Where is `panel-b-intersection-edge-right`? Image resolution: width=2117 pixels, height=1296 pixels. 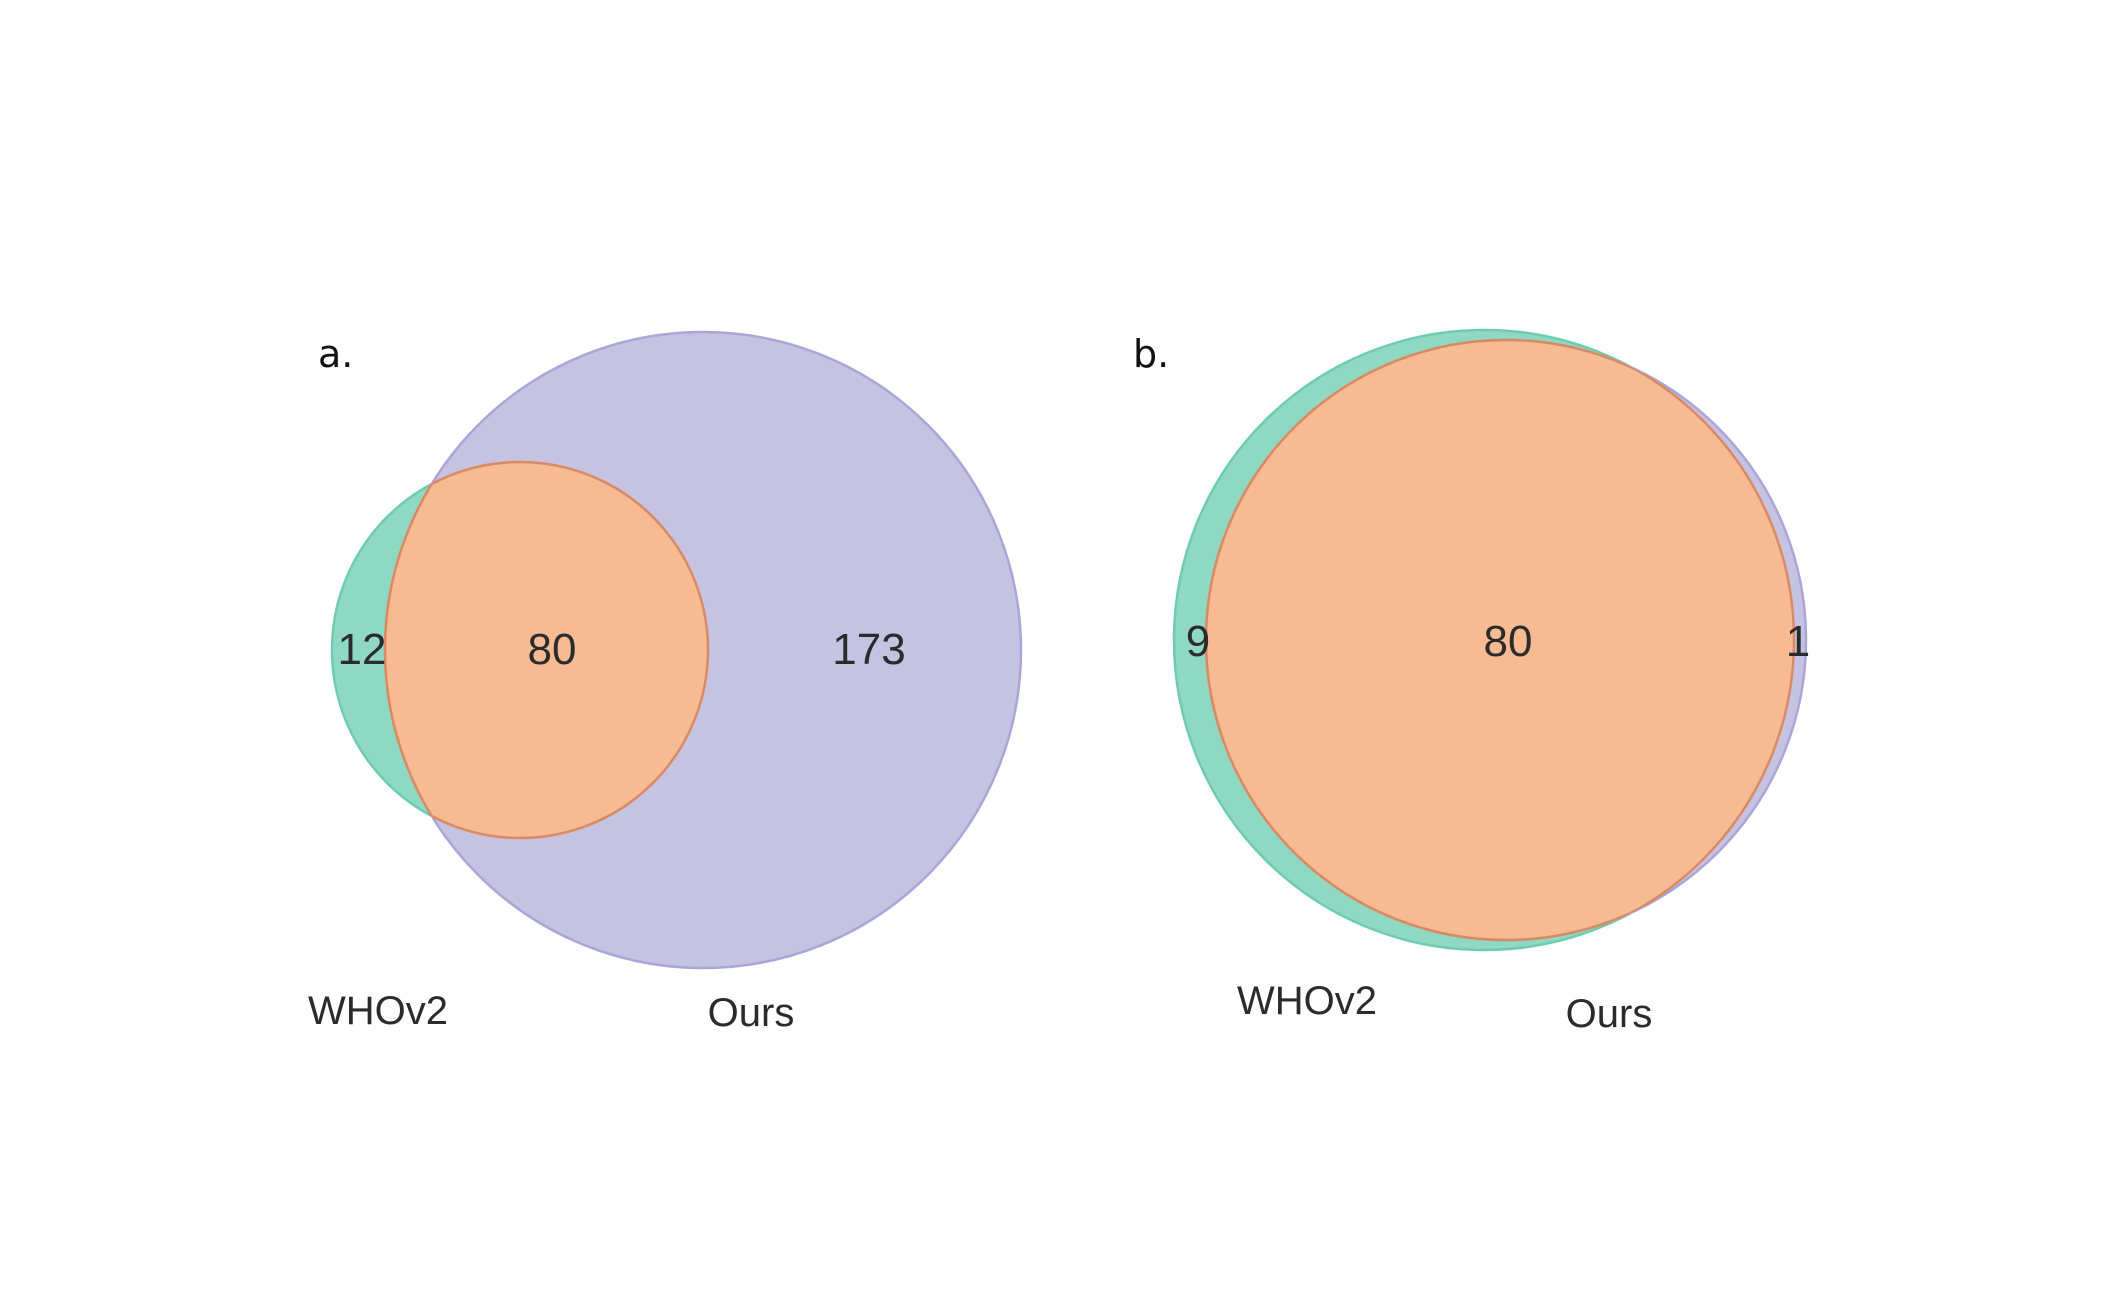 panel-b-intersection-edge-right is located at coordinates (1499, 640).